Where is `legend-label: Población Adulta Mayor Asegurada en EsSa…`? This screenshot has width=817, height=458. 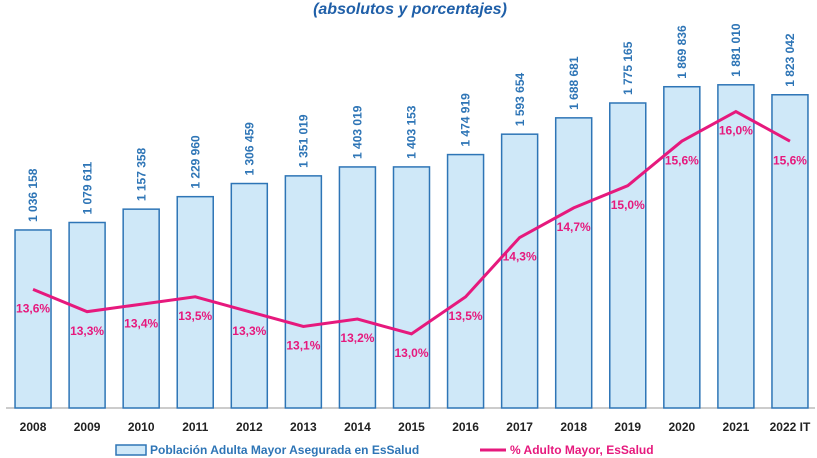 legend-label: Población Adulta Mayor Asegurada en EsSa… is located at coordinates (284, 450).